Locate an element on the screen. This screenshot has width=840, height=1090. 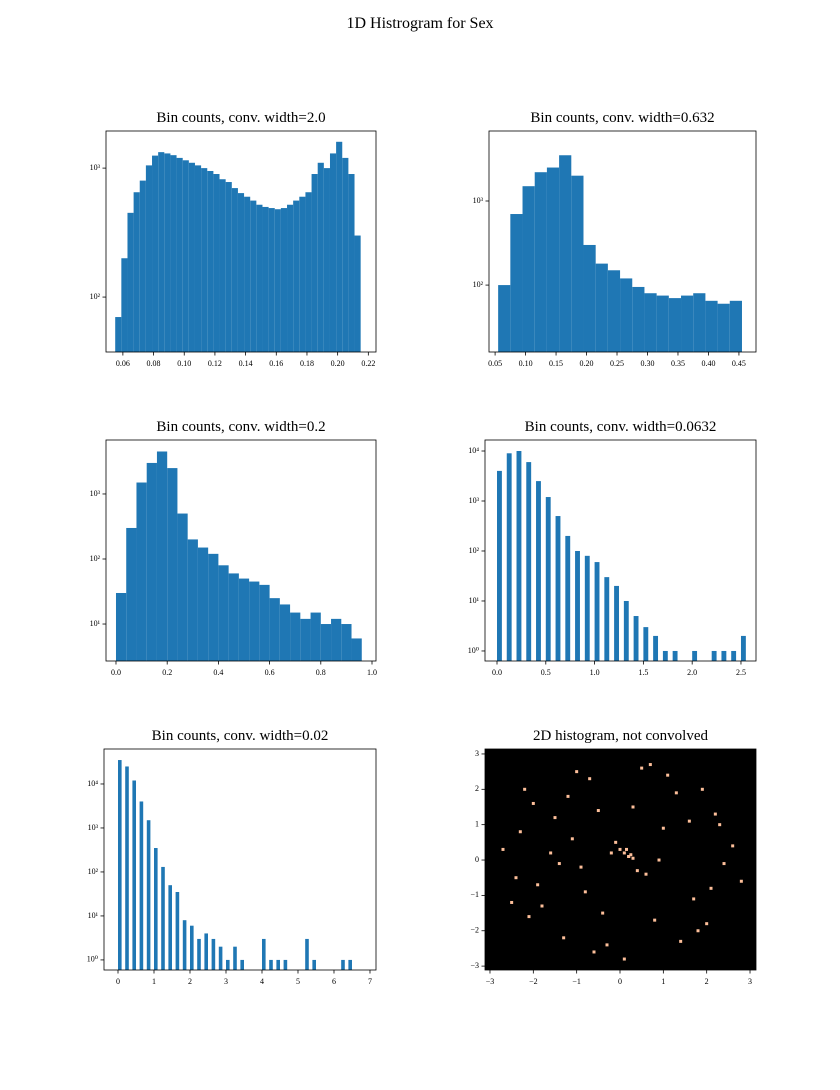
y-tick-label: 2 is located at coordinates (477, 788).